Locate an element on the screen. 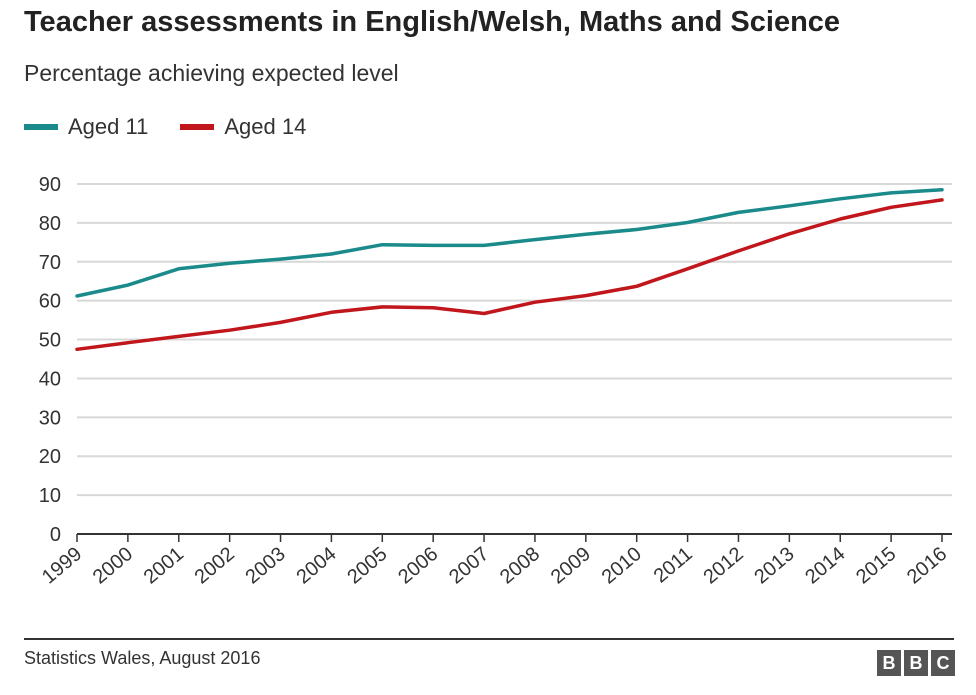 This screenshot has width=976, height=695. x-tick-label: 2006 is located at coordinates (418, 565).